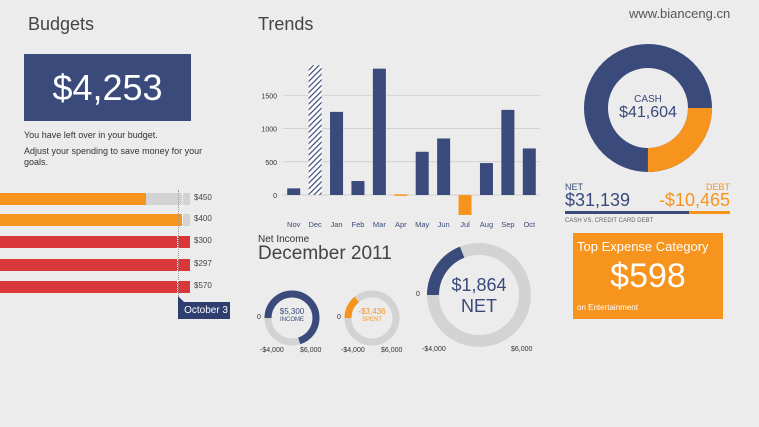  I want to click on cash-footnote: CASH VS. CREDIT CARD DEBT, so click(609, 221).